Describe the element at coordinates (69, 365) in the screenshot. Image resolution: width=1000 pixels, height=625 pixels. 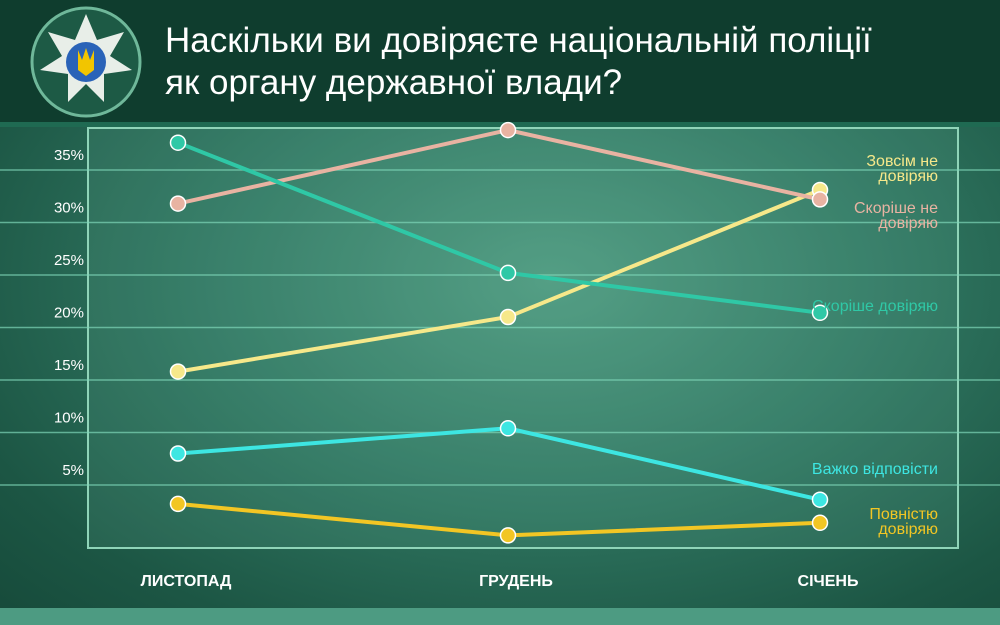
I see `y-tick-label: 15%` at that location.